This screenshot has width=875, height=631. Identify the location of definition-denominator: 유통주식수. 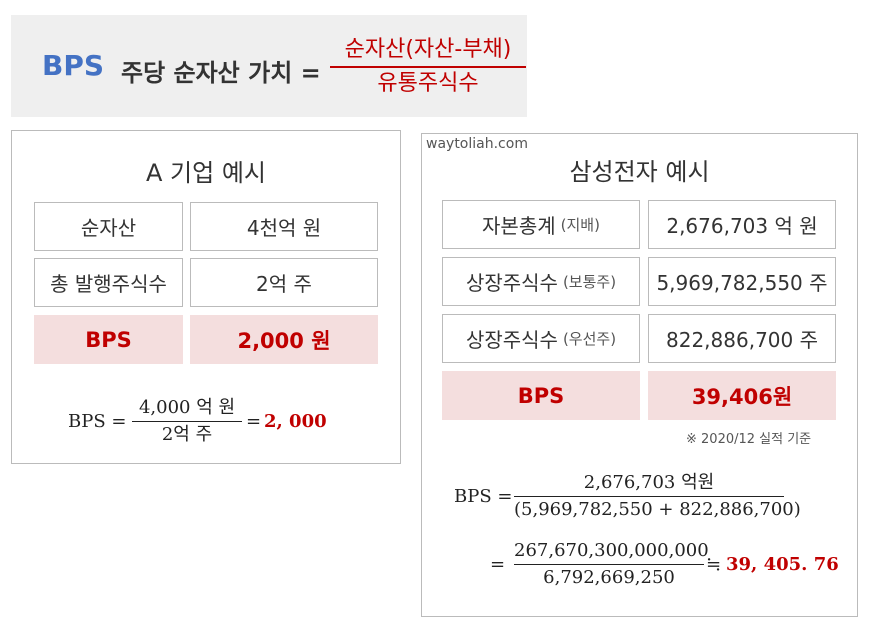
(428, 83).